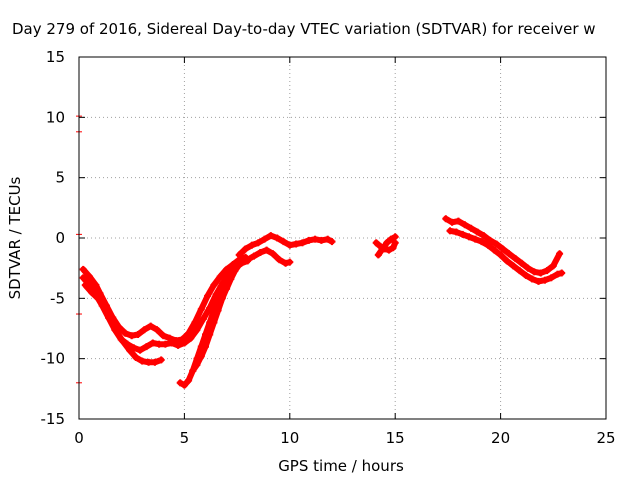  I want to click on y-tick-label: 10, so click(55, 117).